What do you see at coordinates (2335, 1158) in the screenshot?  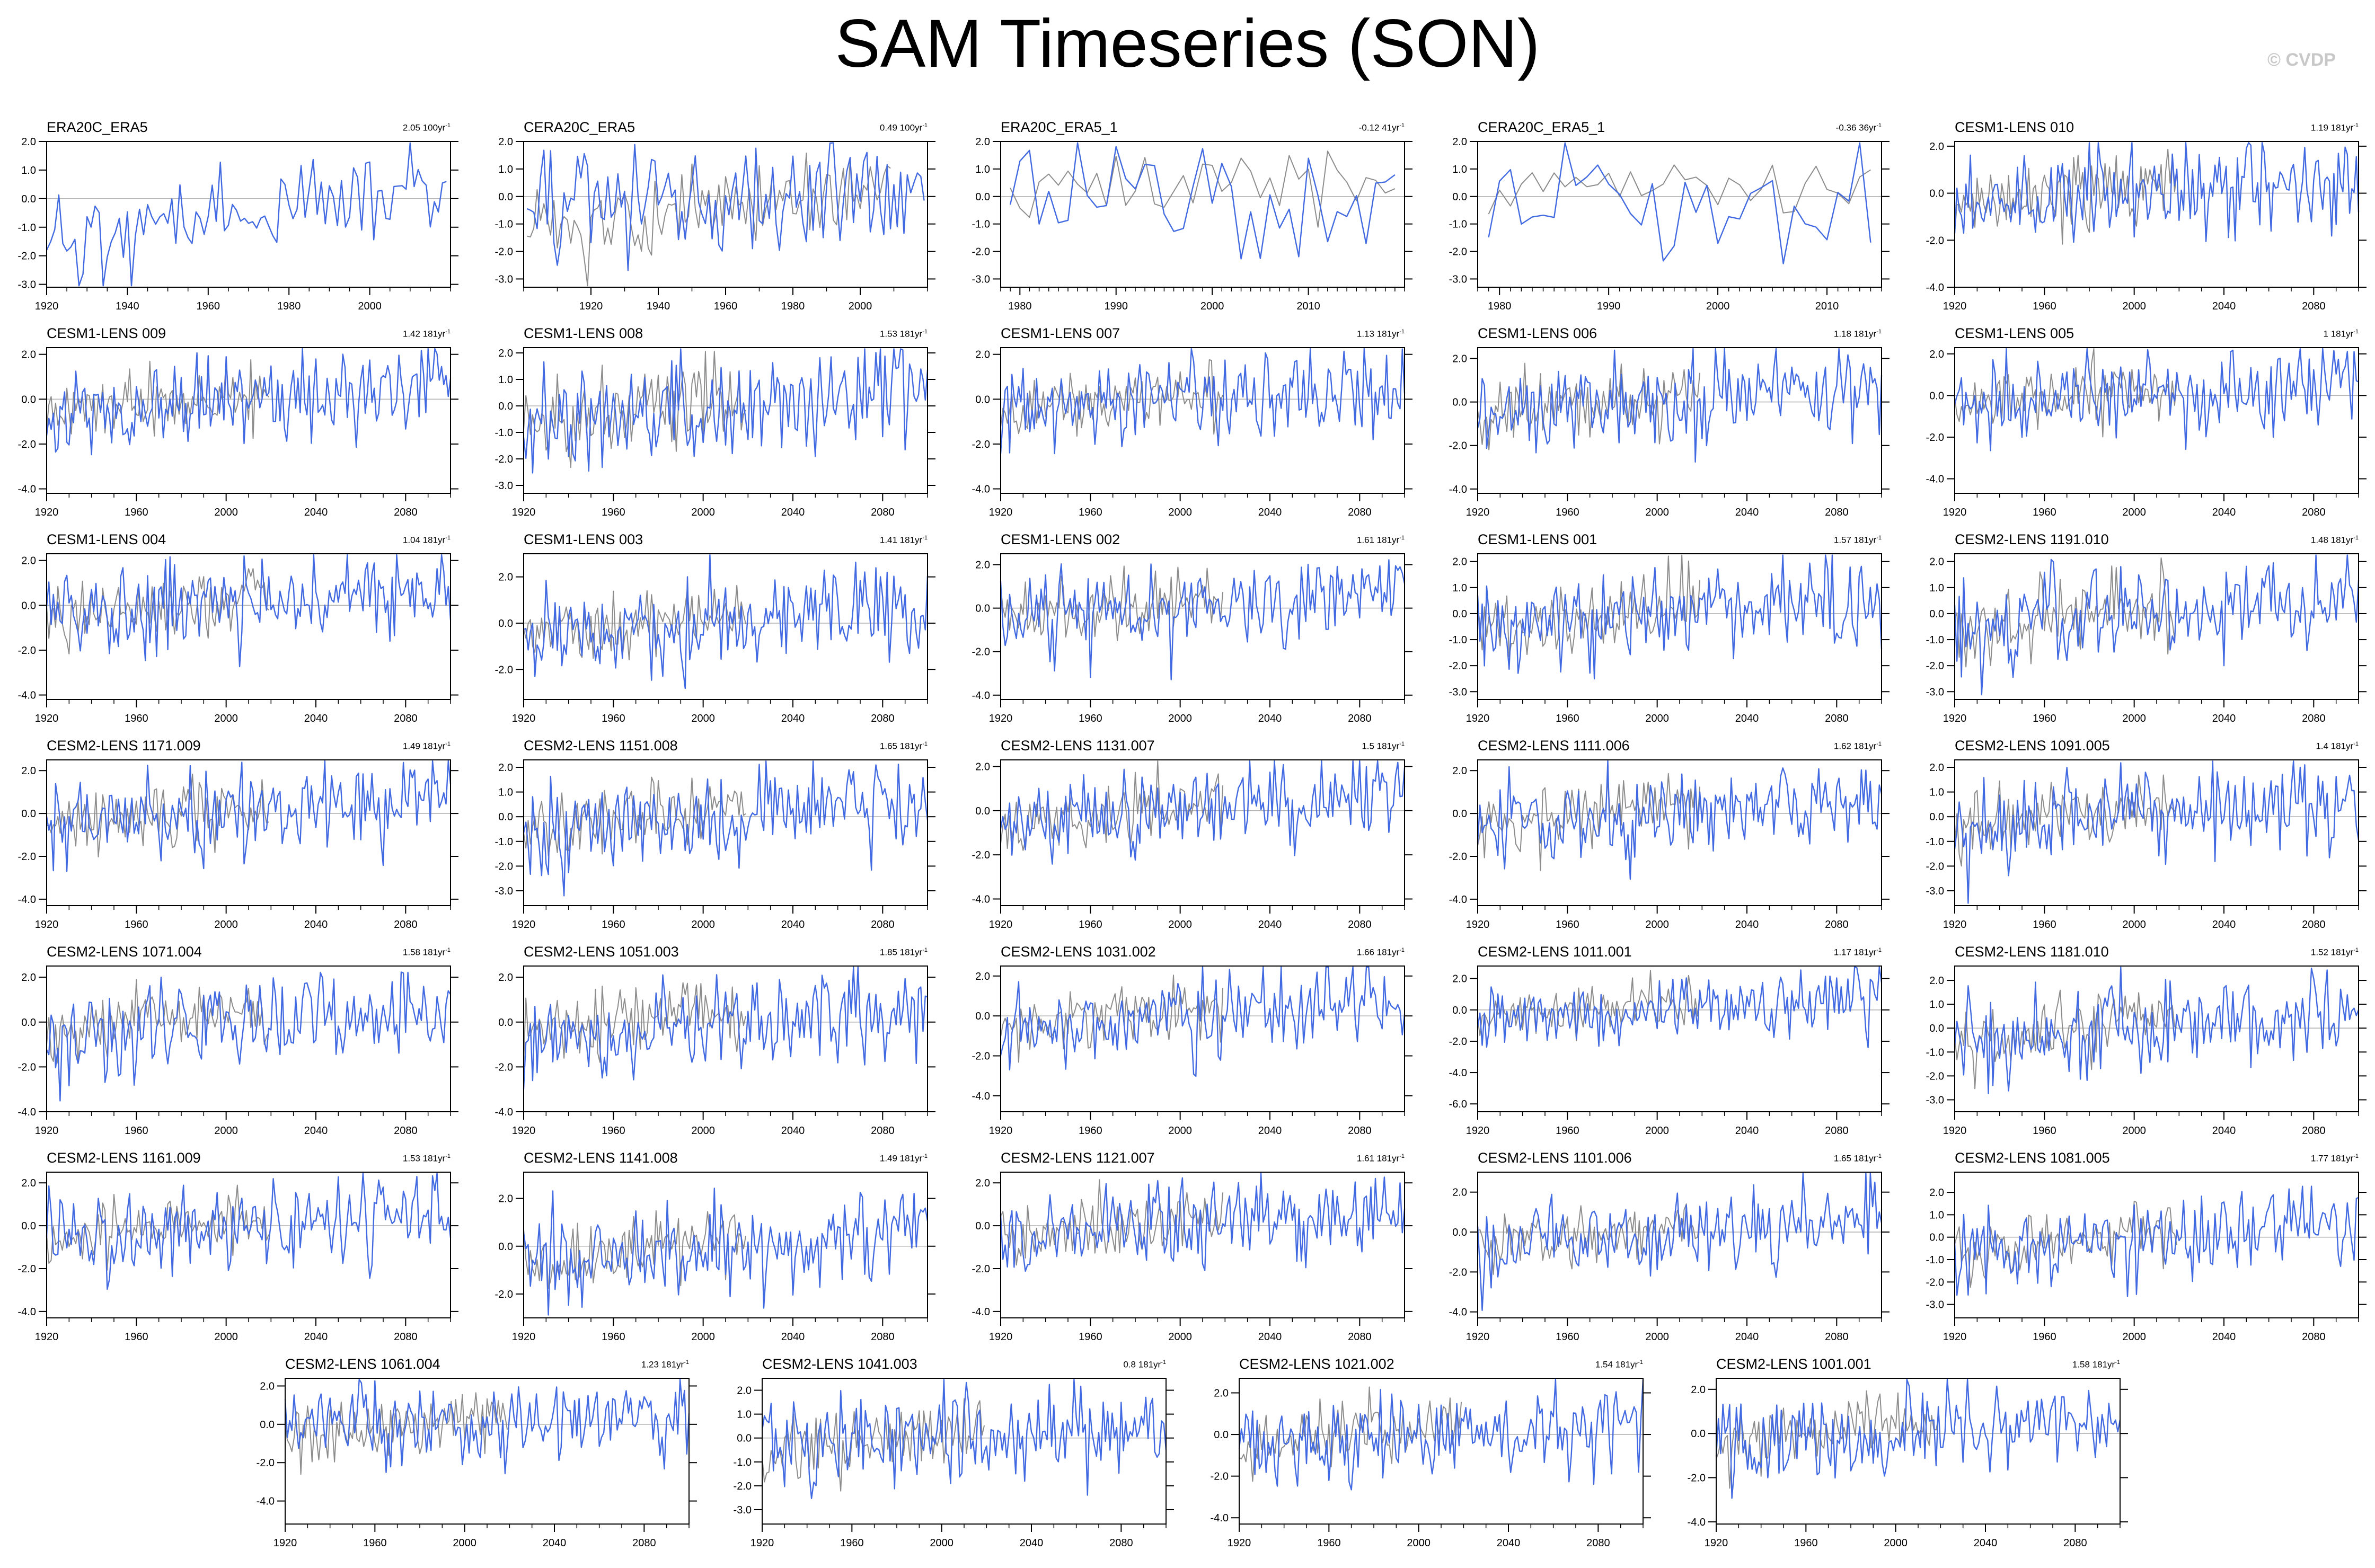 I see `panel-trend-label: 1.77 181yr-1` at bounding box center [2335, 1158].